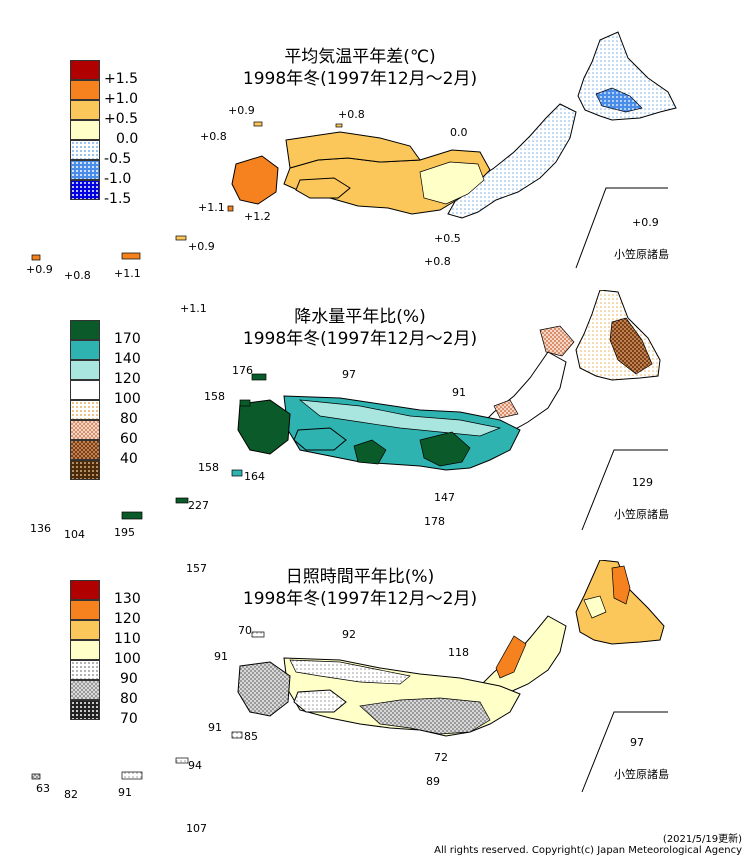 The image size is (750, 860). What do you see at coordinates (118, 199) in the screenshot?
I see `legend-label: -1.5` at bounding box center [118, 199].